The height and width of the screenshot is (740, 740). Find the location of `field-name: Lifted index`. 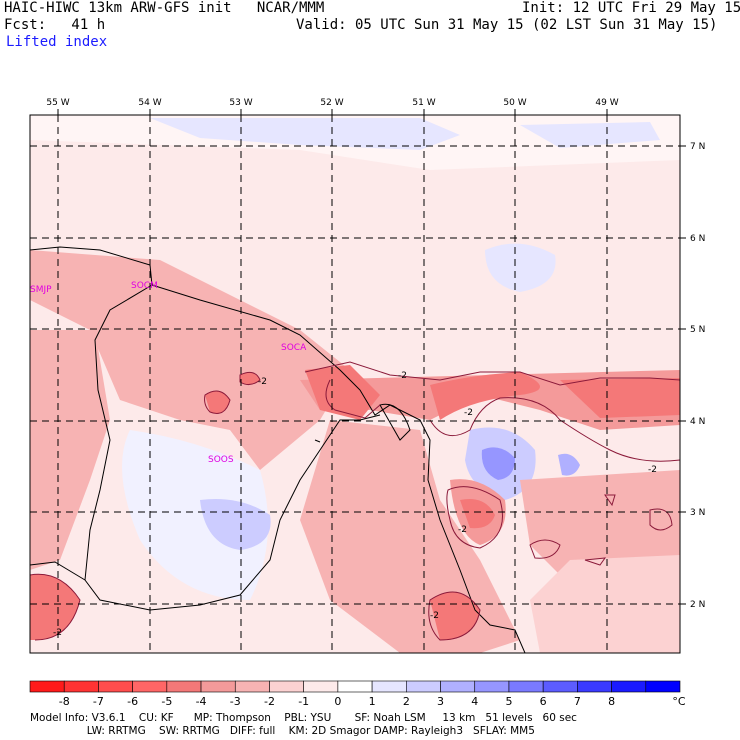

field-name: Lifted index is located at coordinates (57, 42).